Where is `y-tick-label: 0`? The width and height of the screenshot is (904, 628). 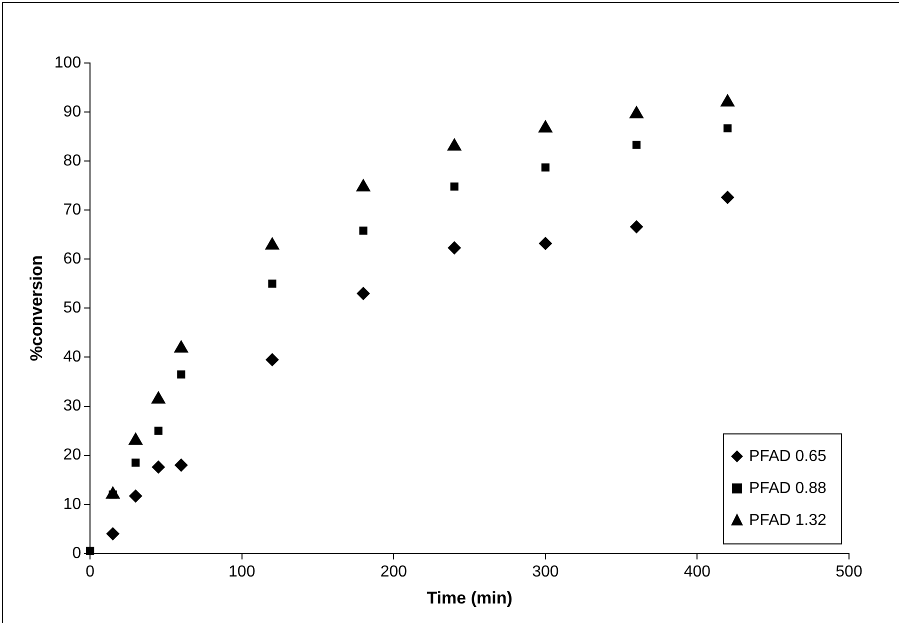 y-tick-label: 0 is located at coordinates (77, 553).